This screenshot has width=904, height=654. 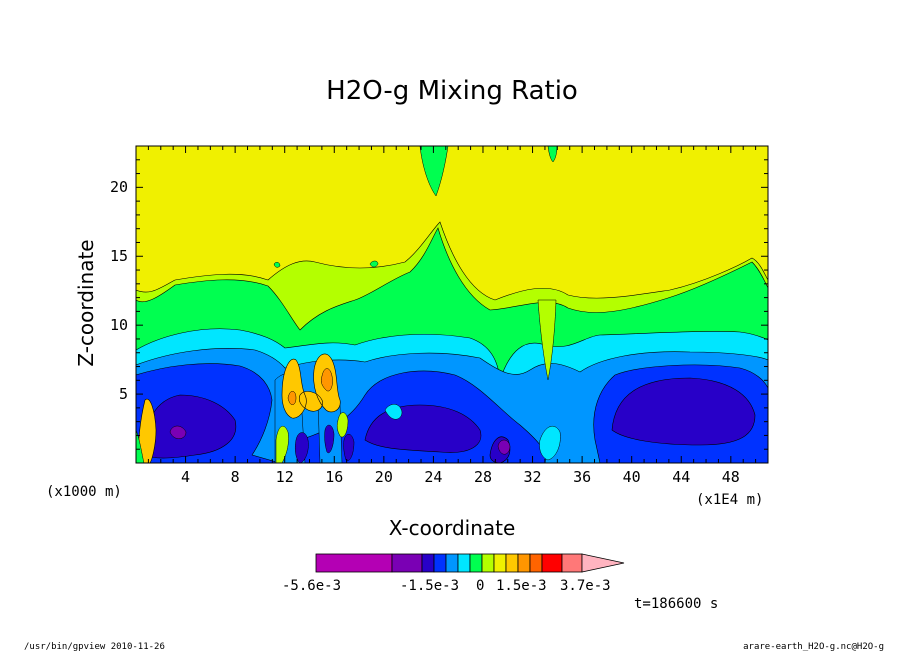 I want to click on x-tick-label: 40, so click(x=631, y=477).